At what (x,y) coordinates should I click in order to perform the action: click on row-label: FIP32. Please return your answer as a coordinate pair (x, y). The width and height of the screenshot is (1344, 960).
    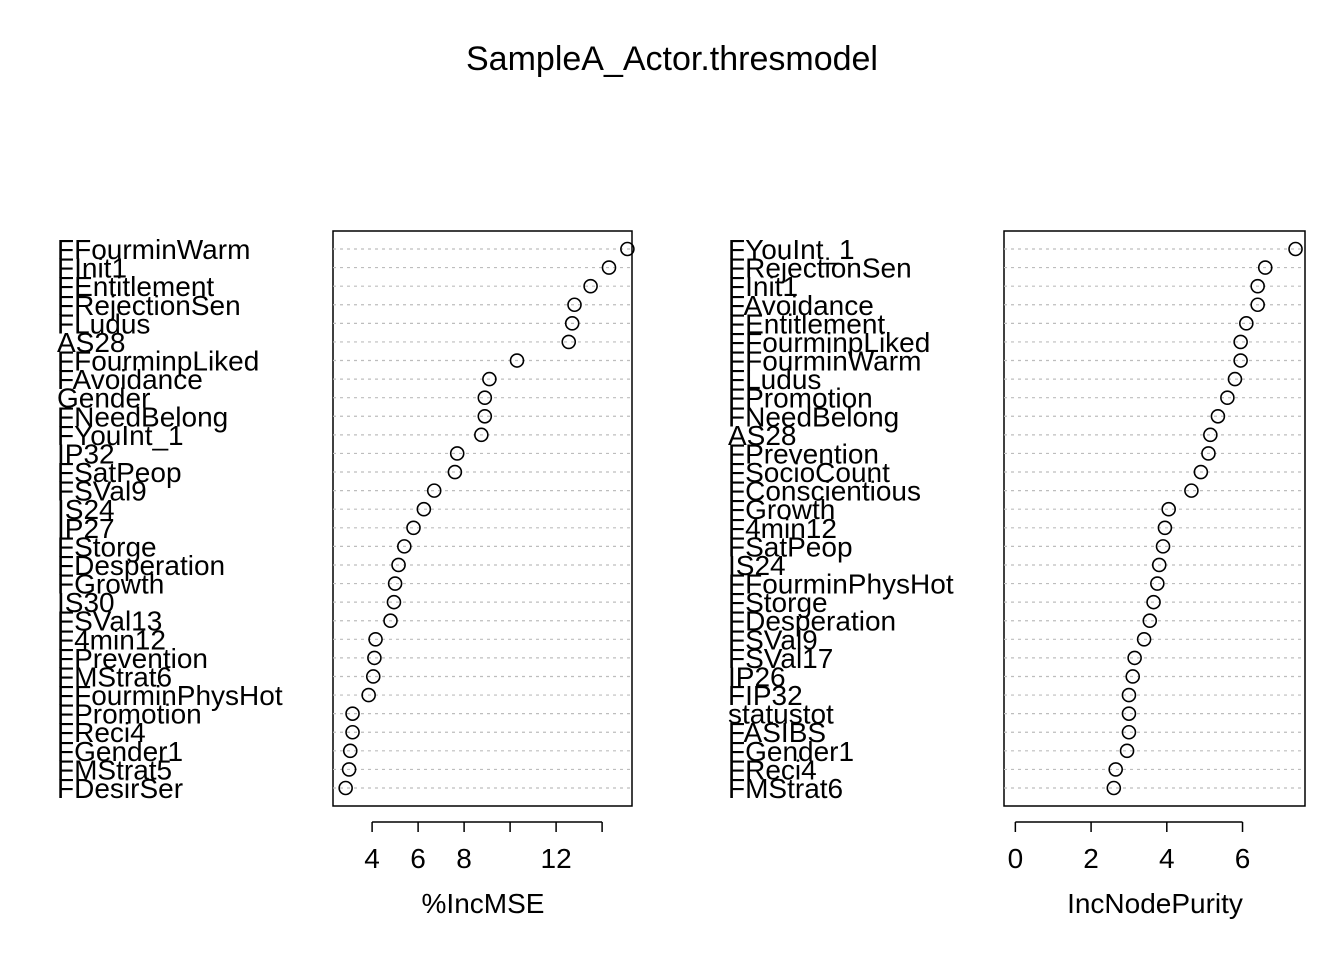
    Looking at the image, I should click on (765, 695).